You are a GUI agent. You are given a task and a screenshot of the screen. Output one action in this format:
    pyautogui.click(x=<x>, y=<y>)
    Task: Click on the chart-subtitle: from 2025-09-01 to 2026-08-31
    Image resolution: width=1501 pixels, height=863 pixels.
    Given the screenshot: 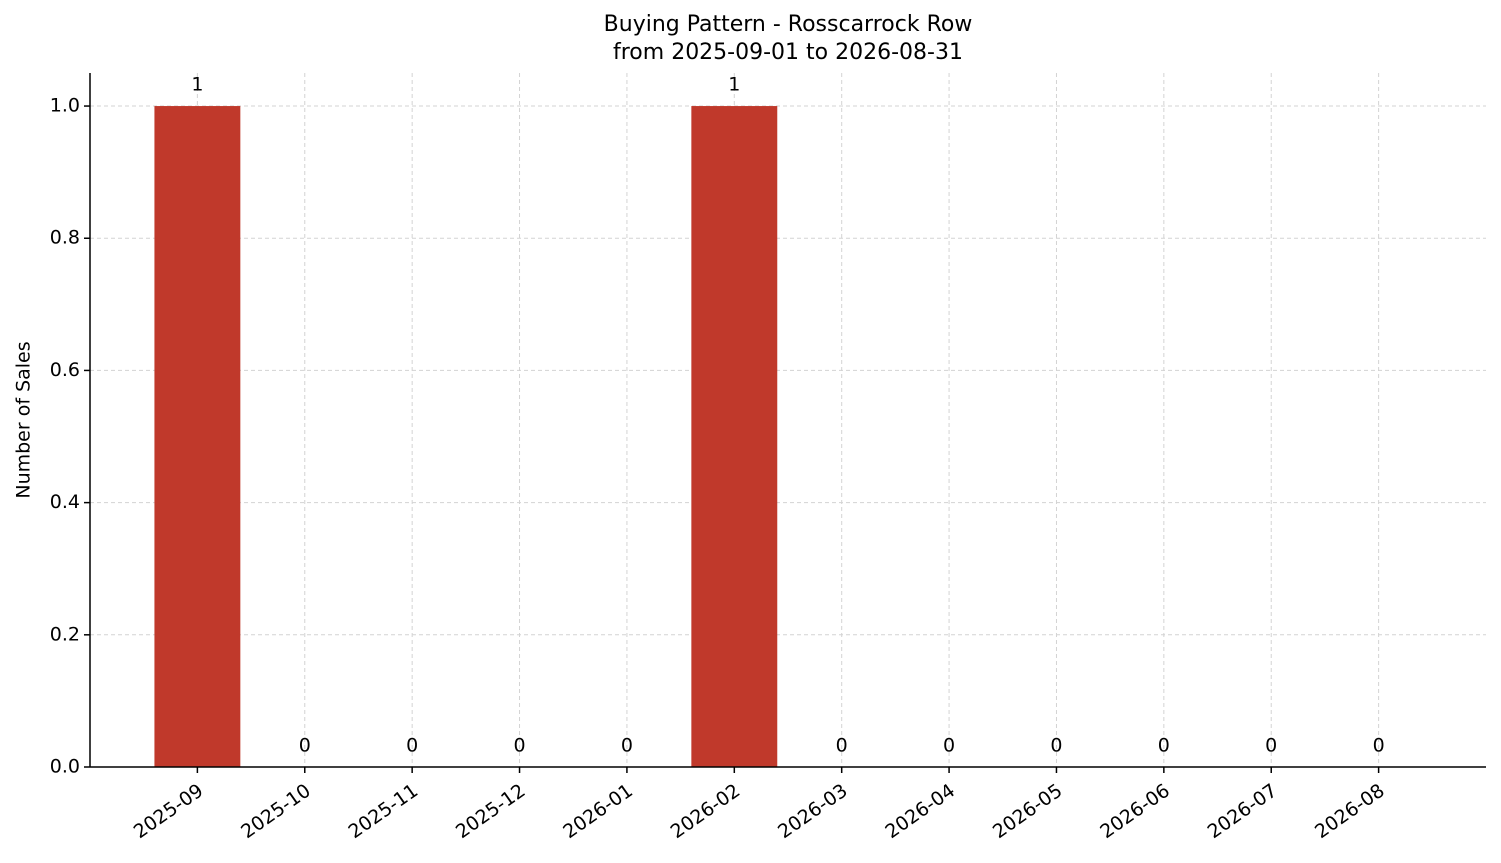 What is the action you would take?
    pyautogui.click(x=788, y=52)
    